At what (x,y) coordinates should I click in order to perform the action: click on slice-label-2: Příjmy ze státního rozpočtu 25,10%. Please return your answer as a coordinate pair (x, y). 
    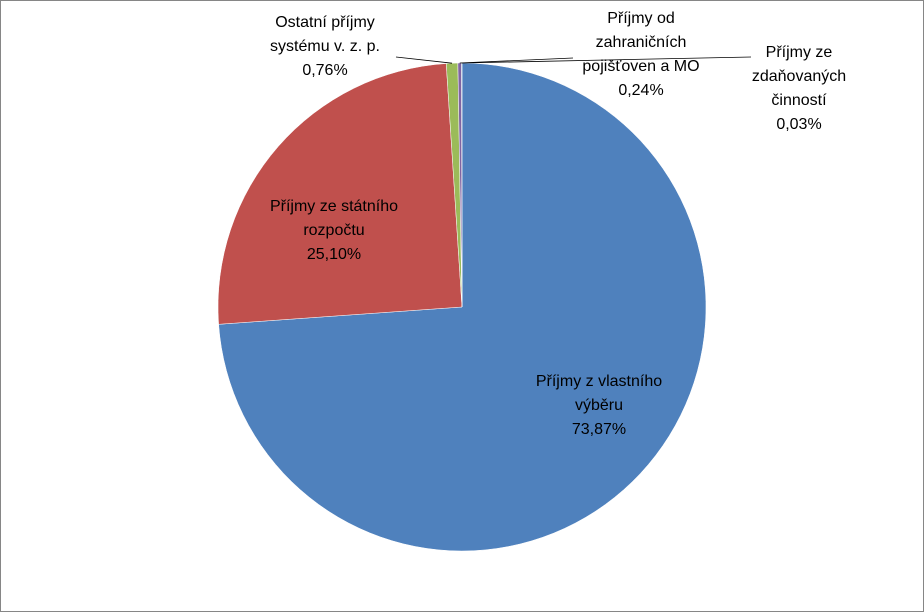
    Looking at the image, I should click on (334, 230).